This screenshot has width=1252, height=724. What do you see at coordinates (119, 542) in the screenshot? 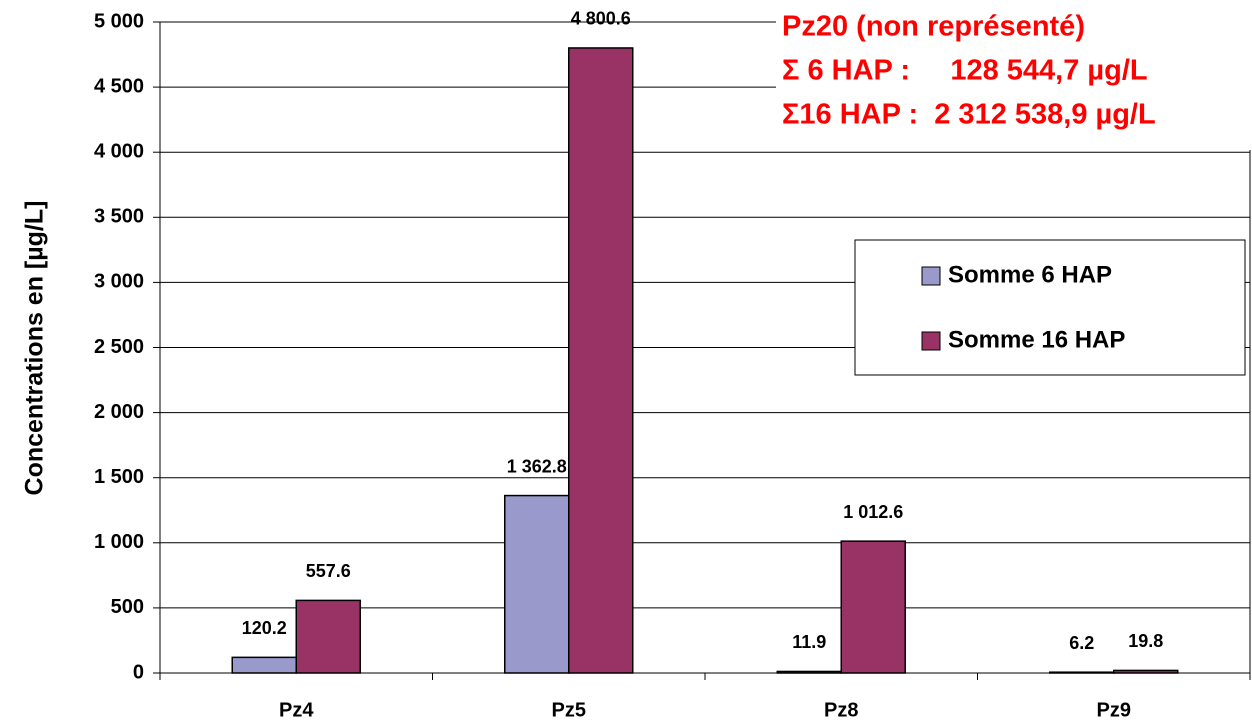
I see `y-tick-label: 1 000` at bounding box center [119, 542].